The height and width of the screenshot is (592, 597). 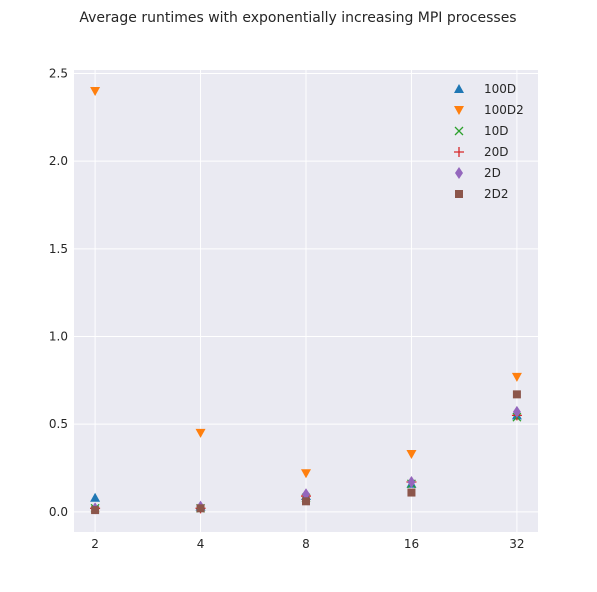 I want to click on x-tick-label: 16, so click(x=411, y=544).